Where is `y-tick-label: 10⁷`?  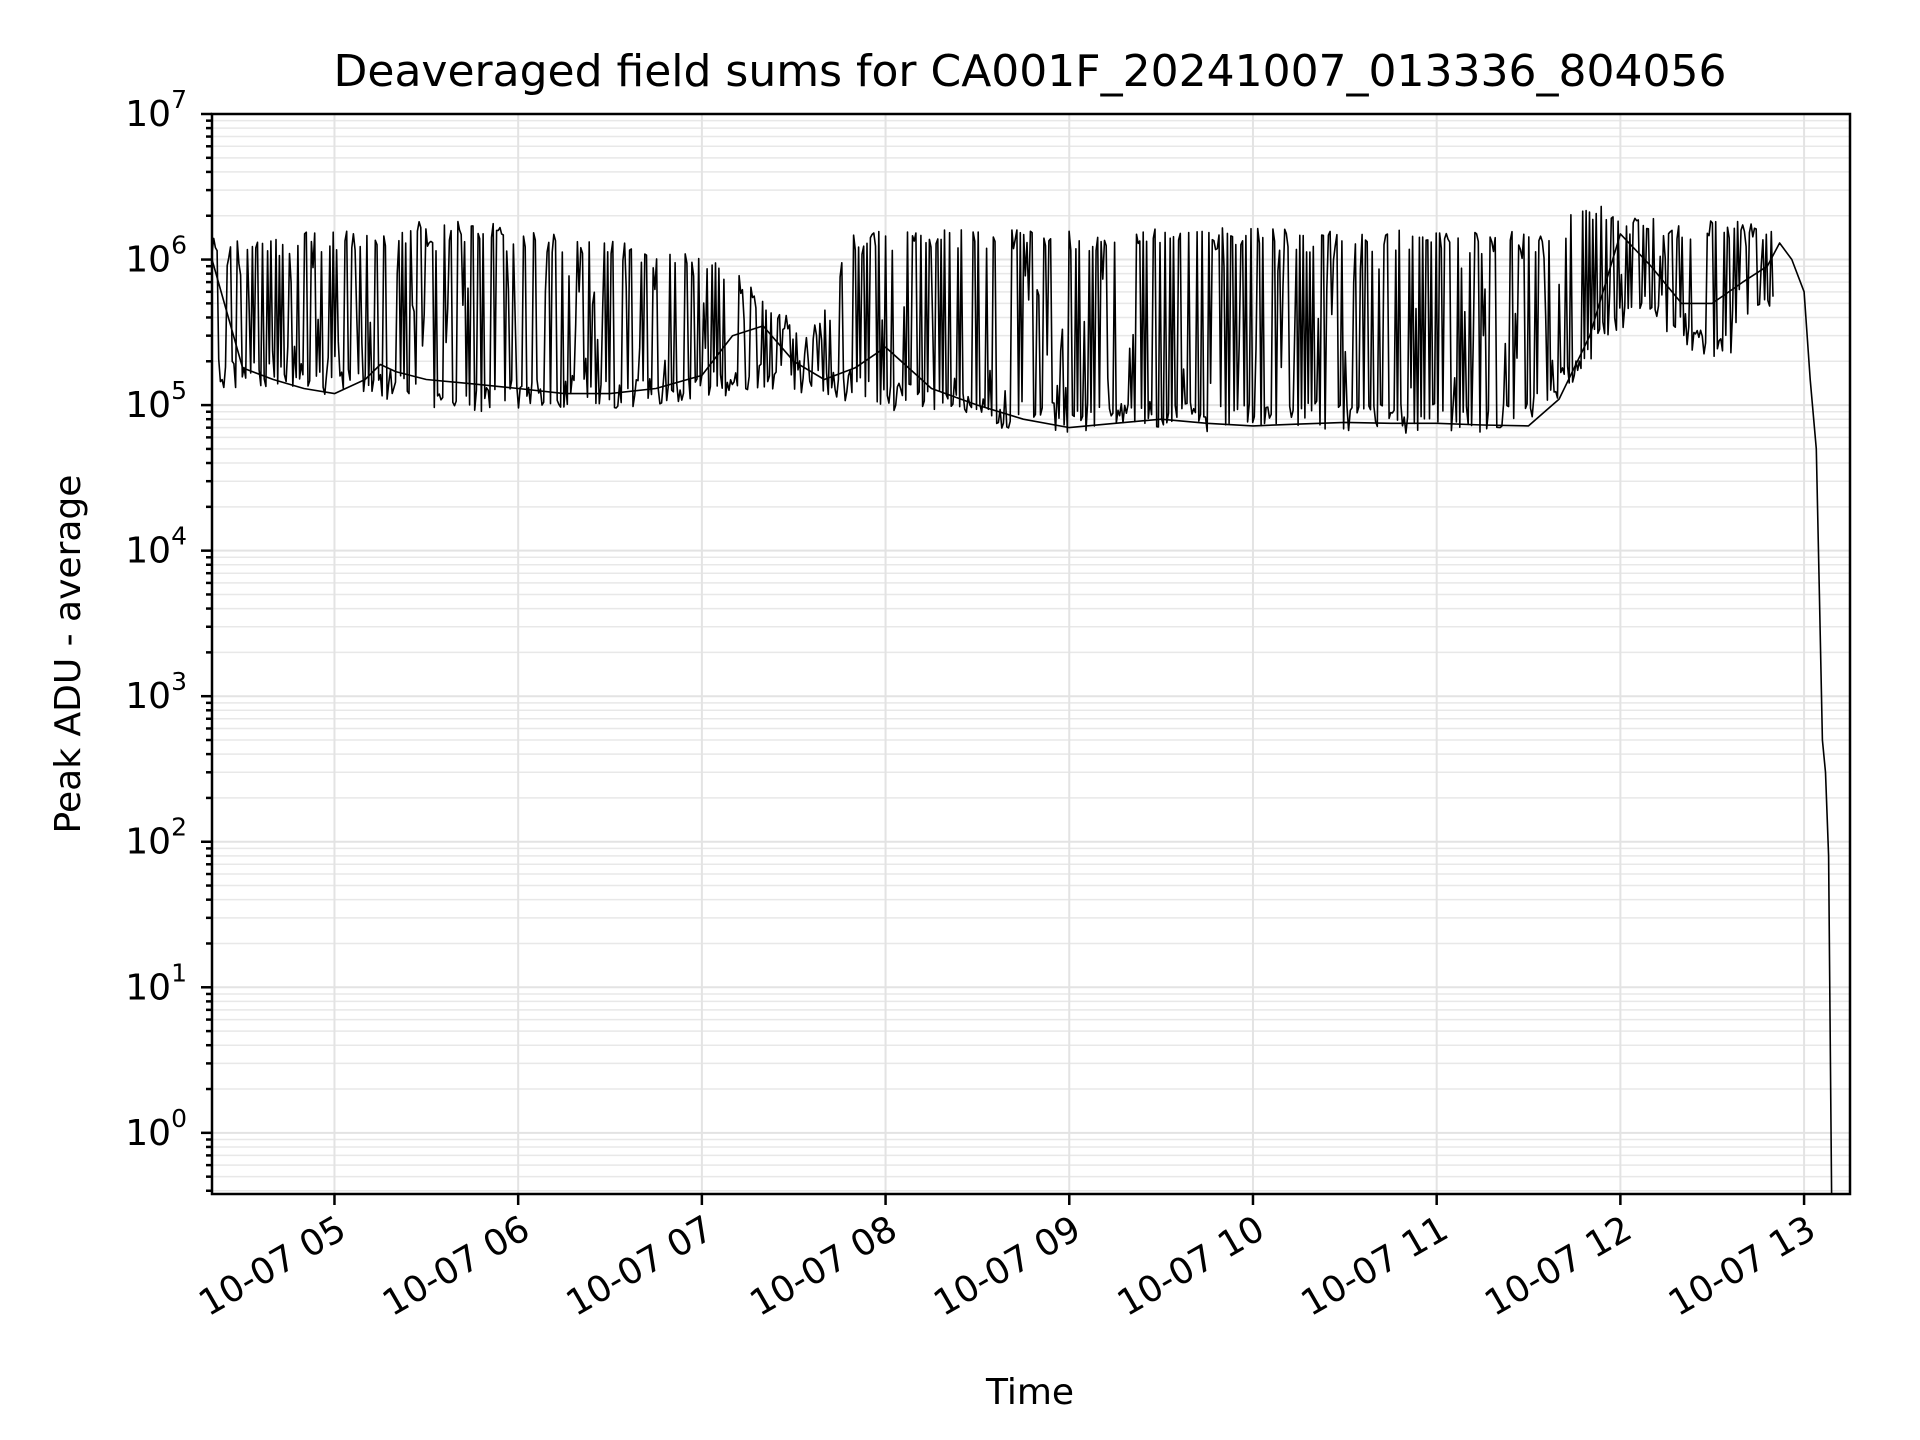
y-tick-label: 10⁷ is located at coordinates (156, 110).